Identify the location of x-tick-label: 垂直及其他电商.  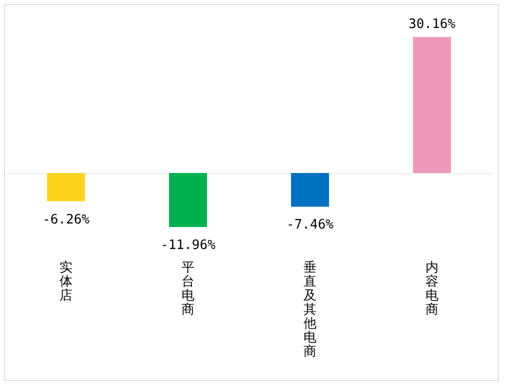
(310, 310).